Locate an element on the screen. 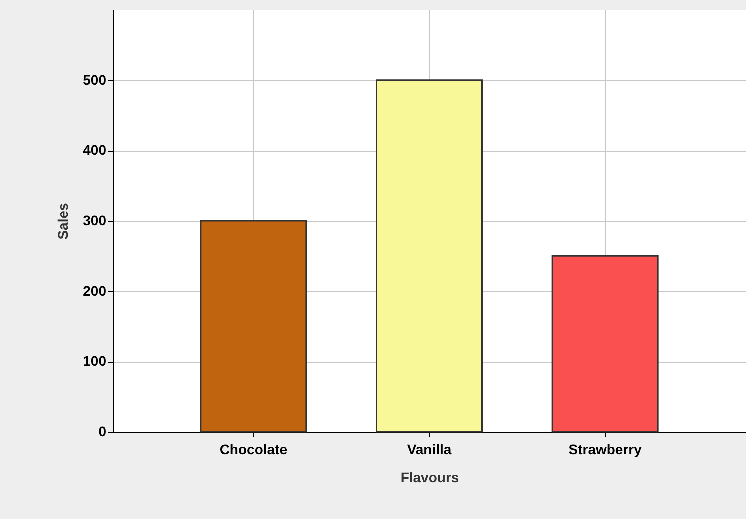  y-tick-label: 200 is located at coordinates (95, 290).